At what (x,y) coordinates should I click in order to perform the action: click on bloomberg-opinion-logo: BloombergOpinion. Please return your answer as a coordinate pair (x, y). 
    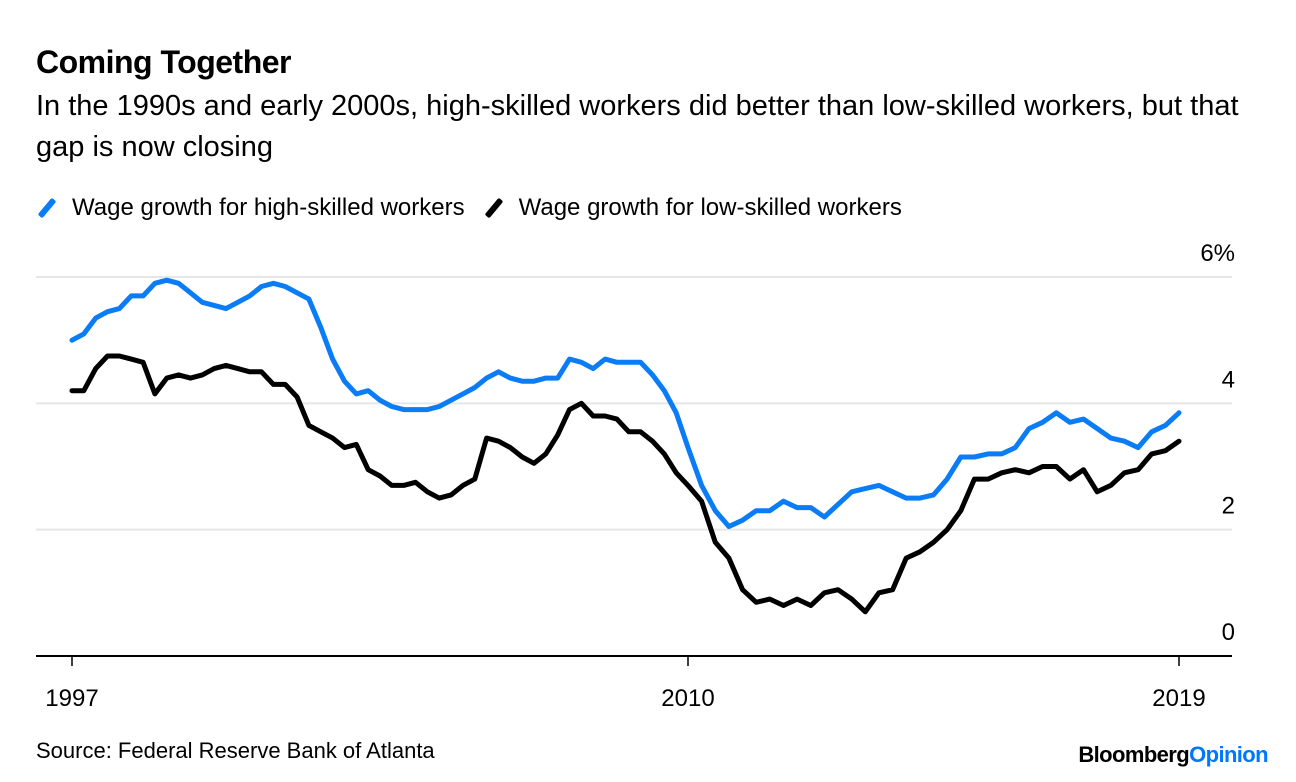
    Looking at the image, I should click on (1173, 755).